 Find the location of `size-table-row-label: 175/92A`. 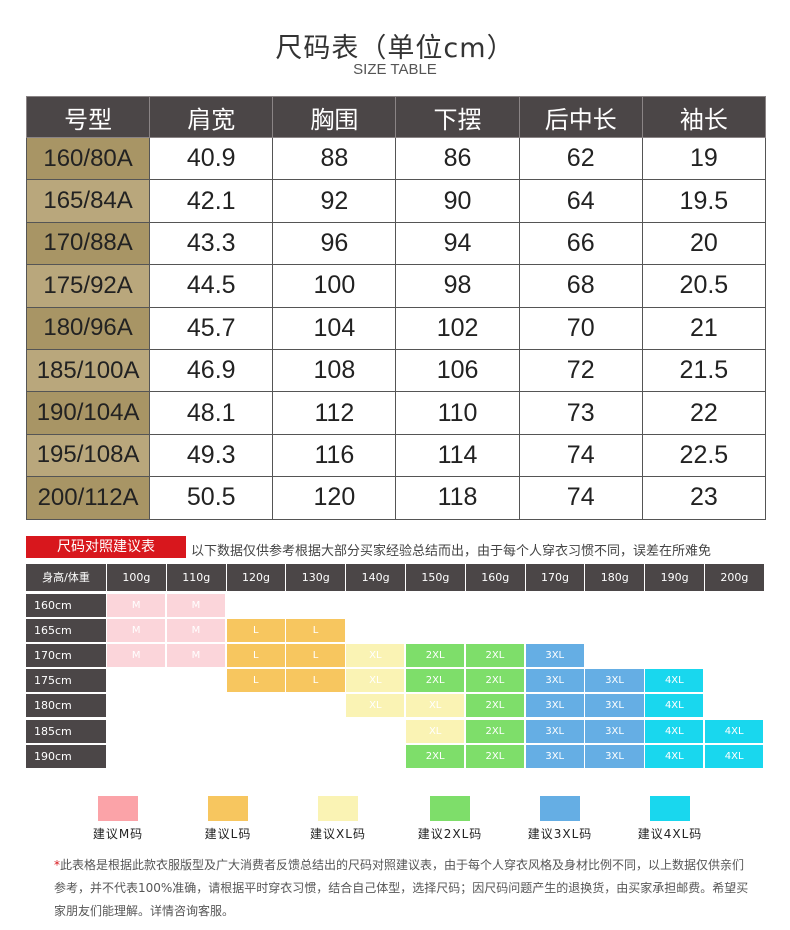

size-table-row-label: 175/92A is located at coordinates (88, 286).